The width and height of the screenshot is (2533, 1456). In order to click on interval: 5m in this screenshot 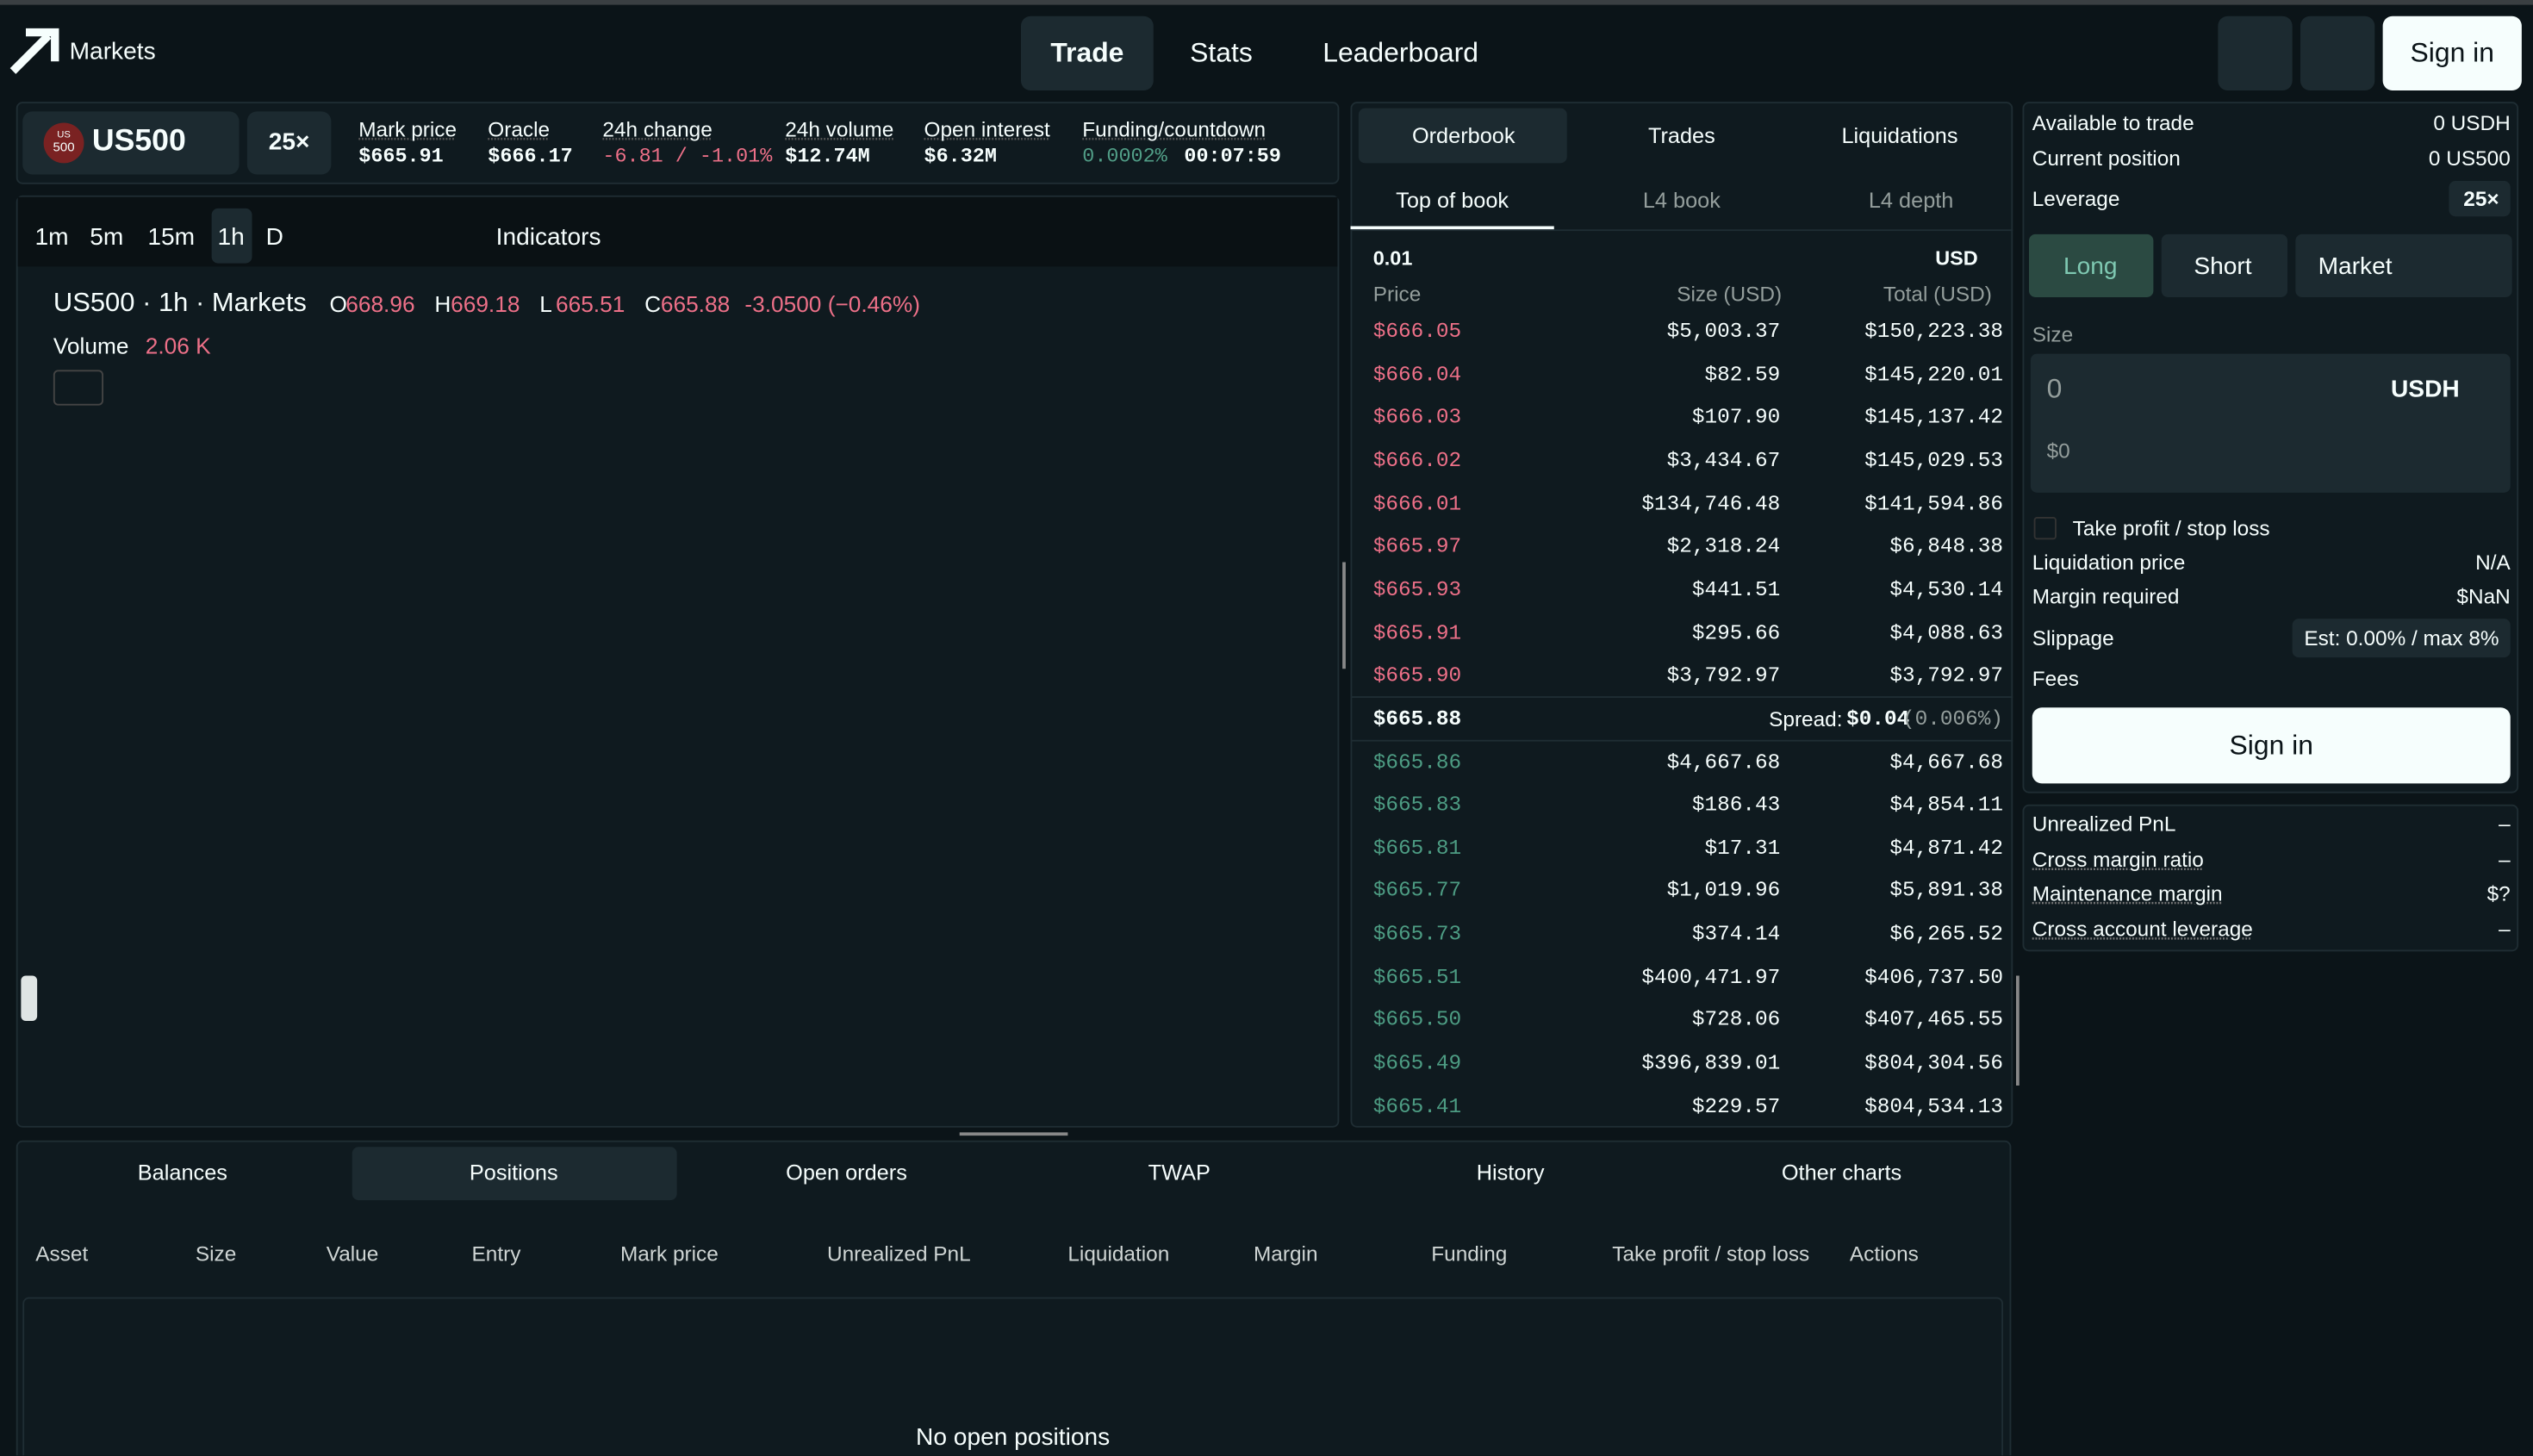, I will do `click(107, 238)`.